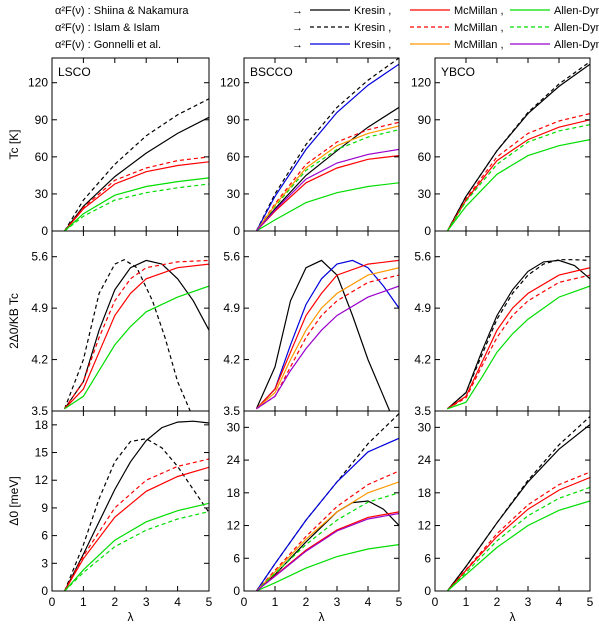  I want to click on legend-label-1-2: Allen-Dynes, so click(576, 28).